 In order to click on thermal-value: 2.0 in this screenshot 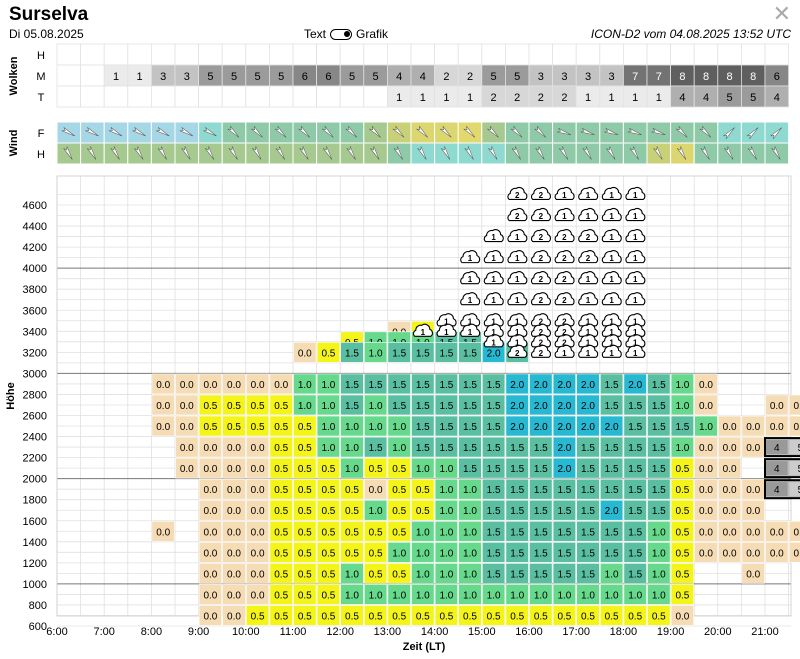, I will do `click(588, 406)`.